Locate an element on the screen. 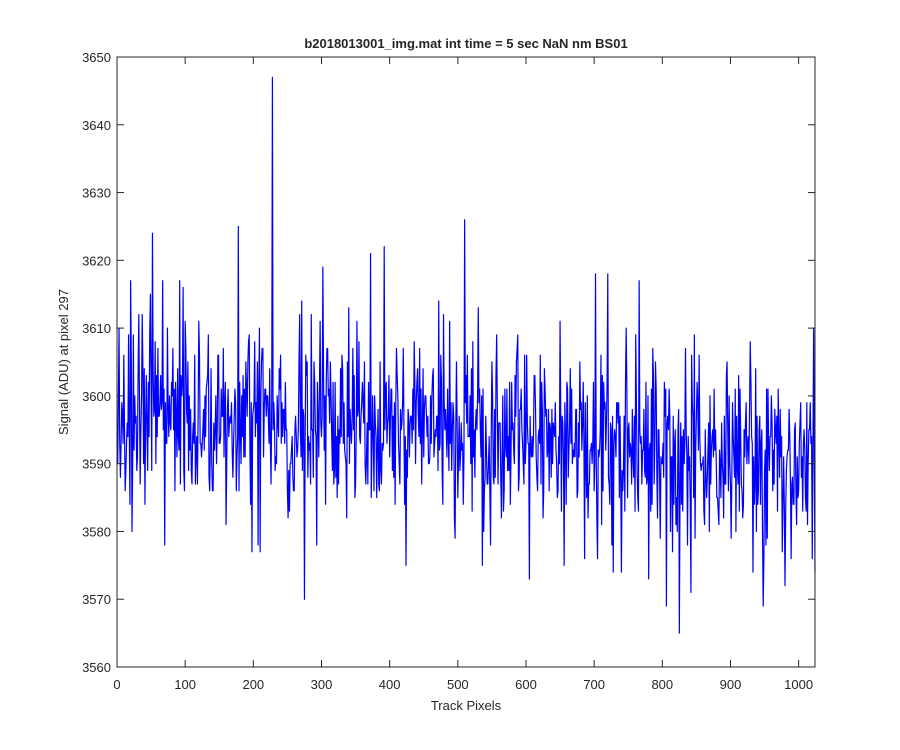  x-tick-label: 100 is located at coordinates (185, 684).